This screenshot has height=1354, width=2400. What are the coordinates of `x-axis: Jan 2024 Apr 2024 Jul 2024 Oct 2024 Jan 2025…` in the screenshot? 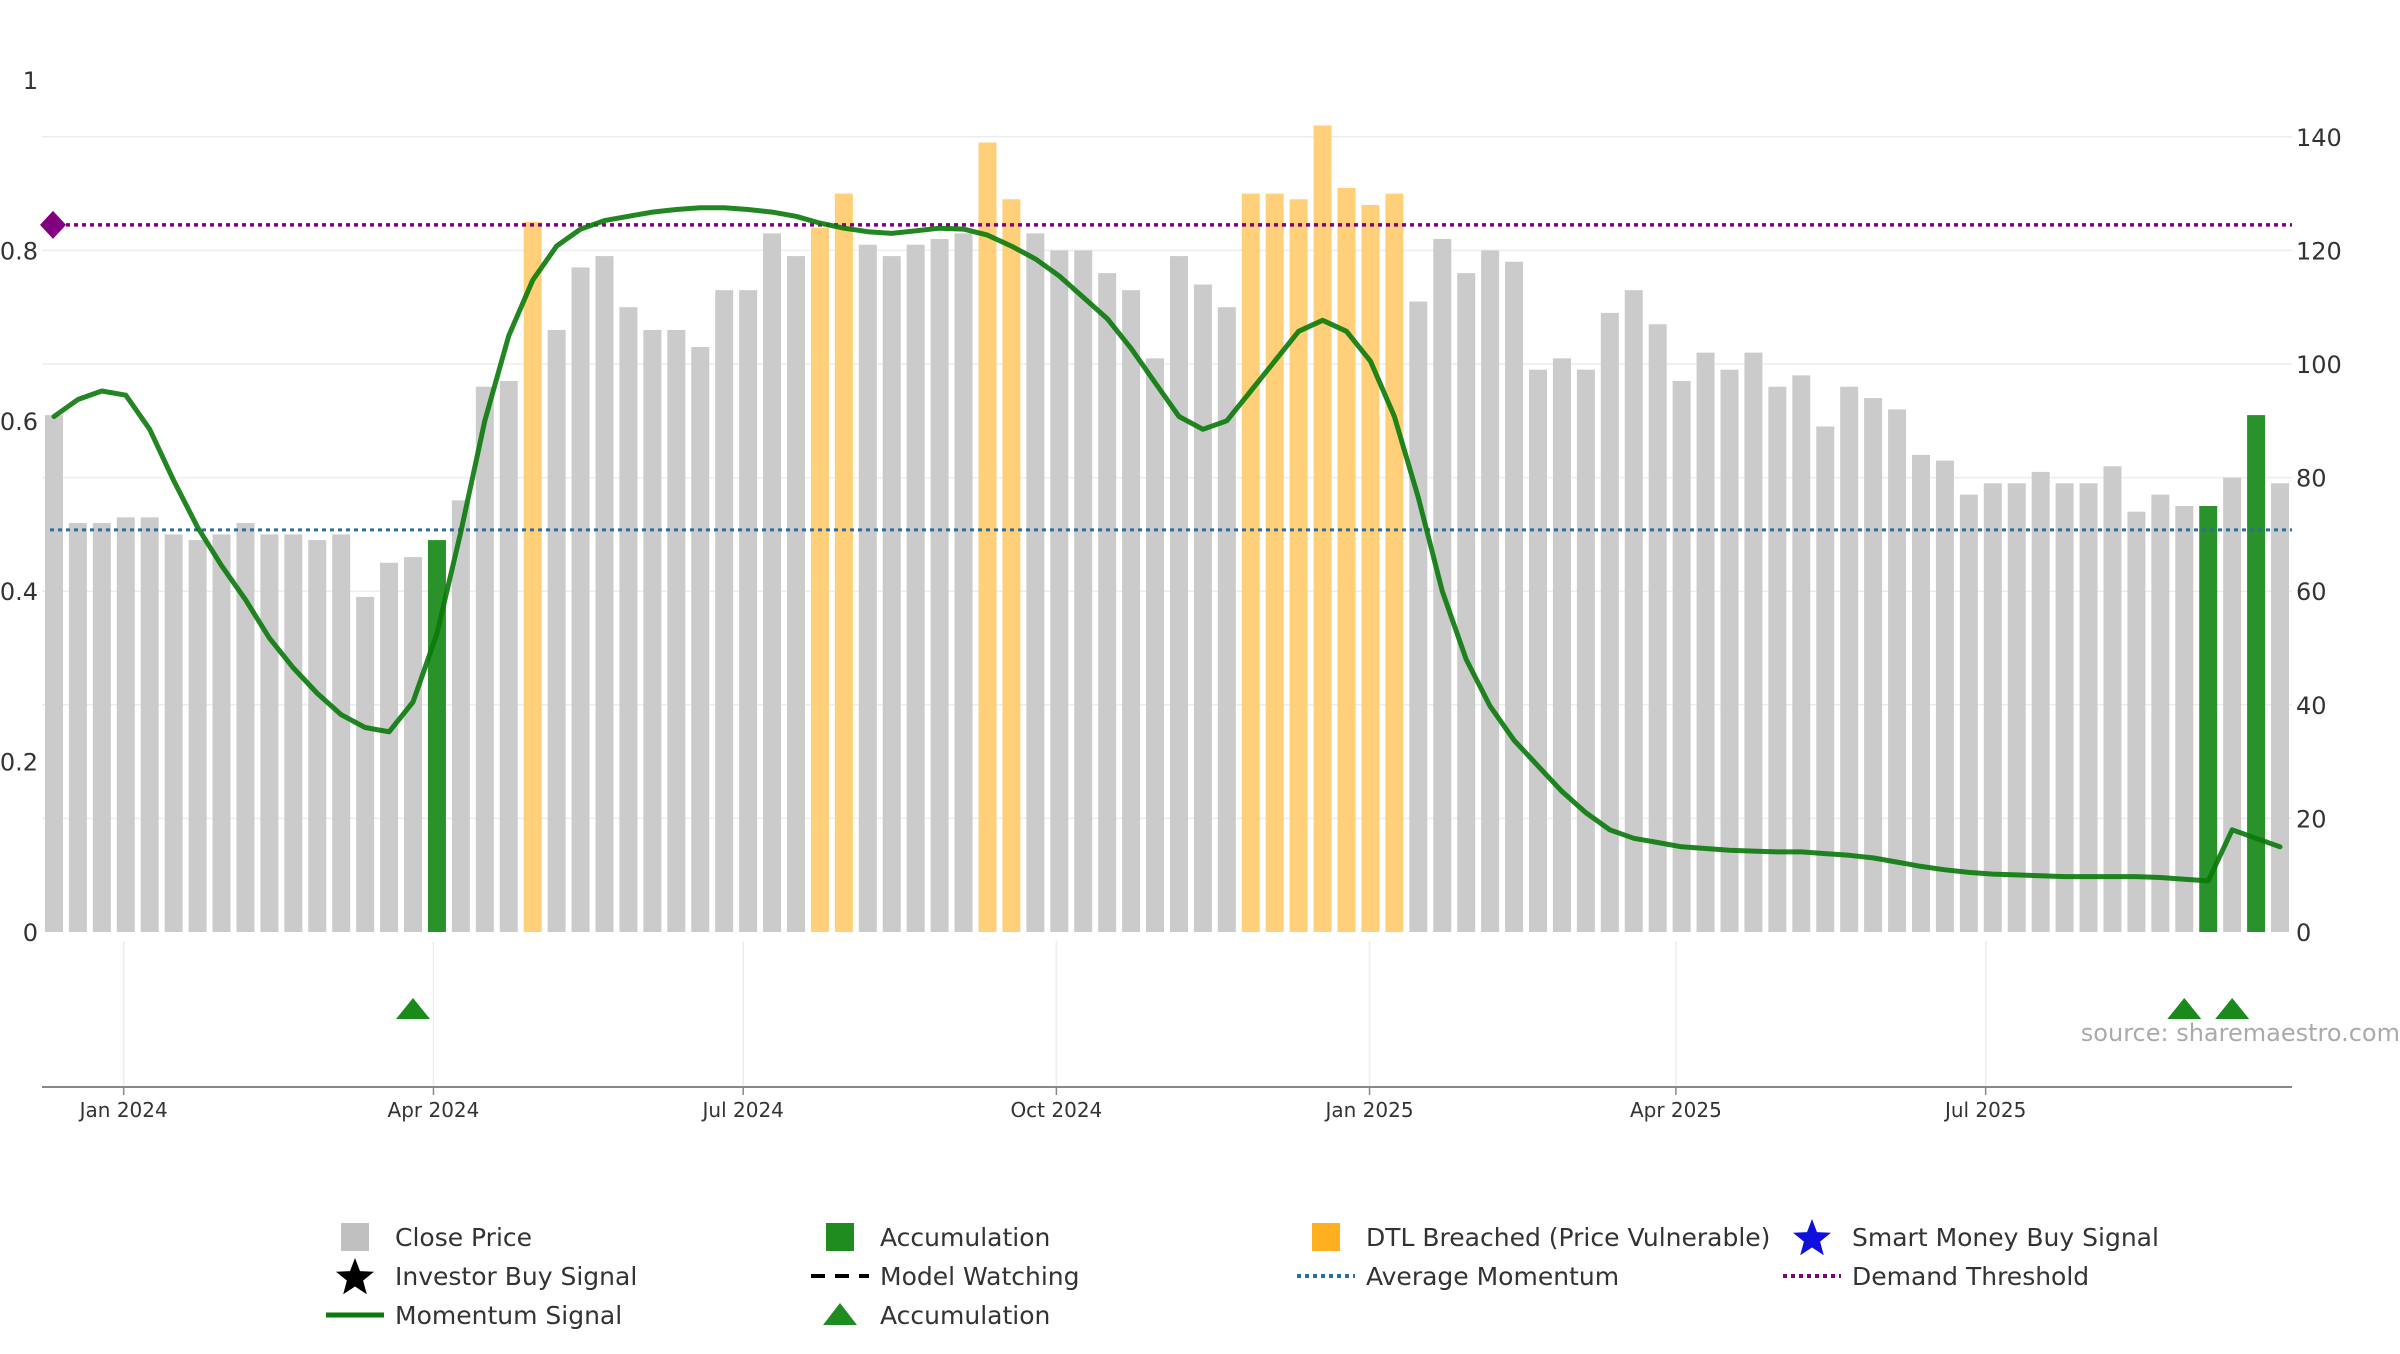 It's located at (1167, 1104).